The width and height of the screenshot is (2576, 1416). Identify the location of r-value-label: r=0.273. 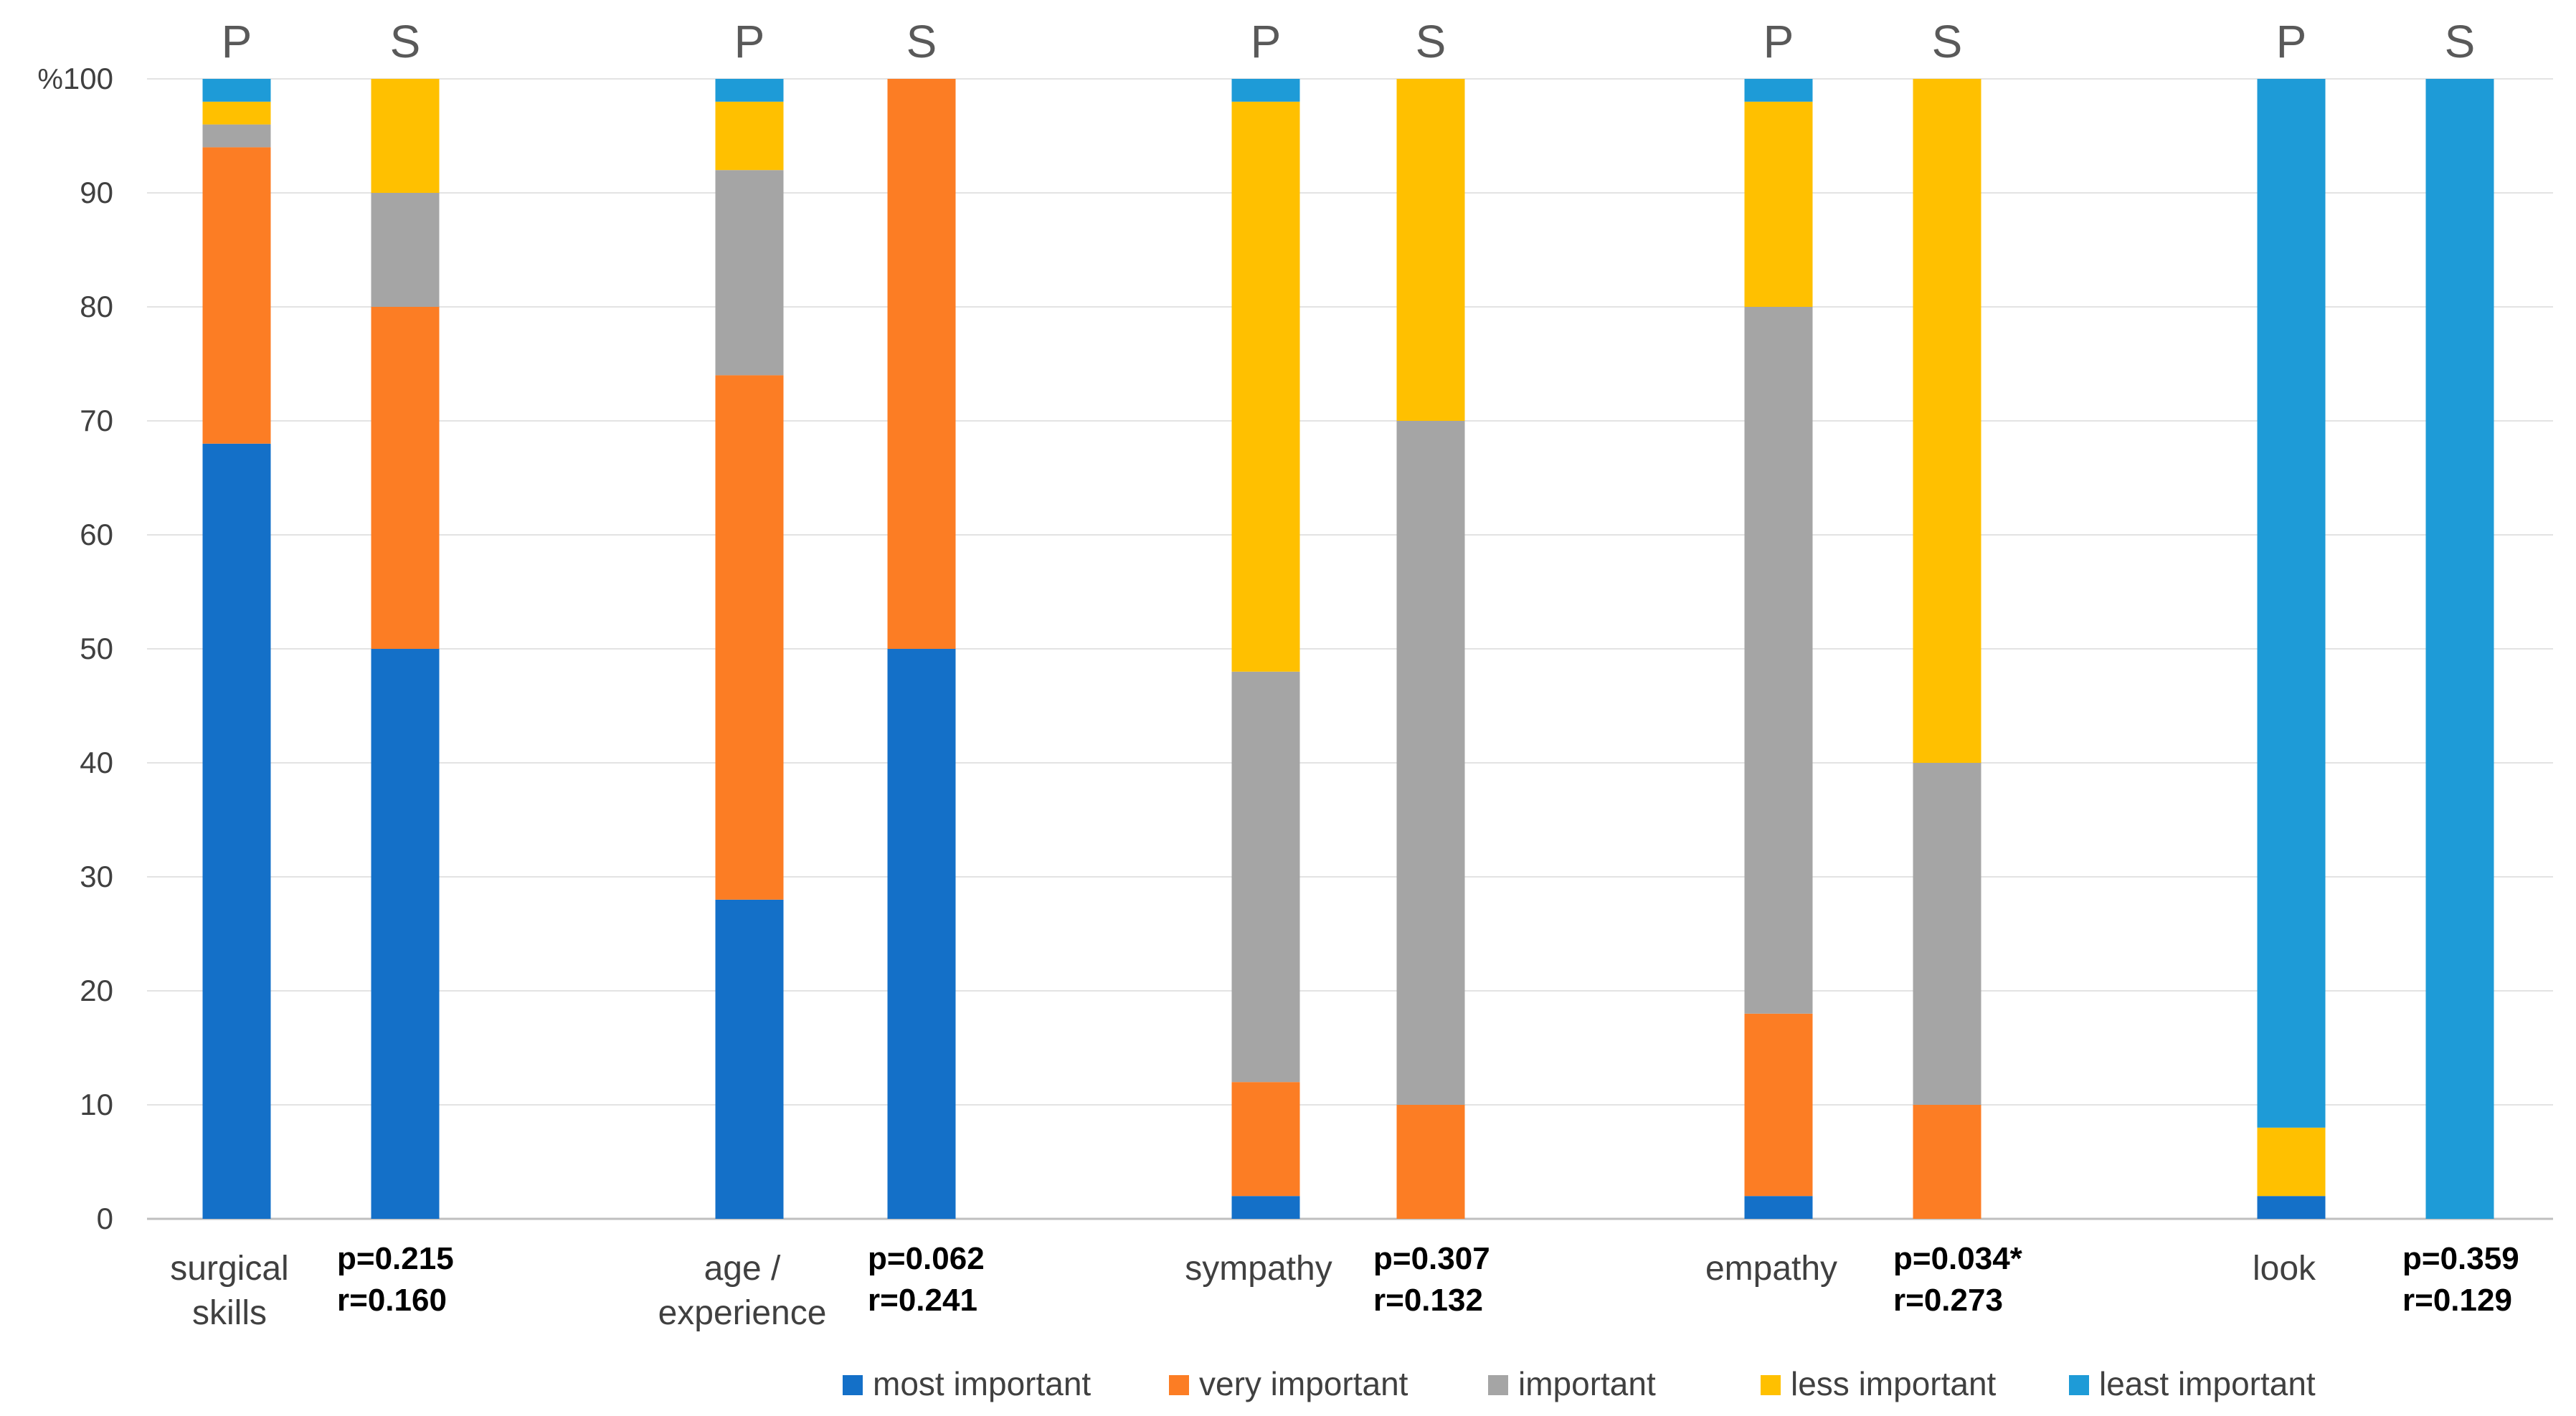
(1948, 1300).